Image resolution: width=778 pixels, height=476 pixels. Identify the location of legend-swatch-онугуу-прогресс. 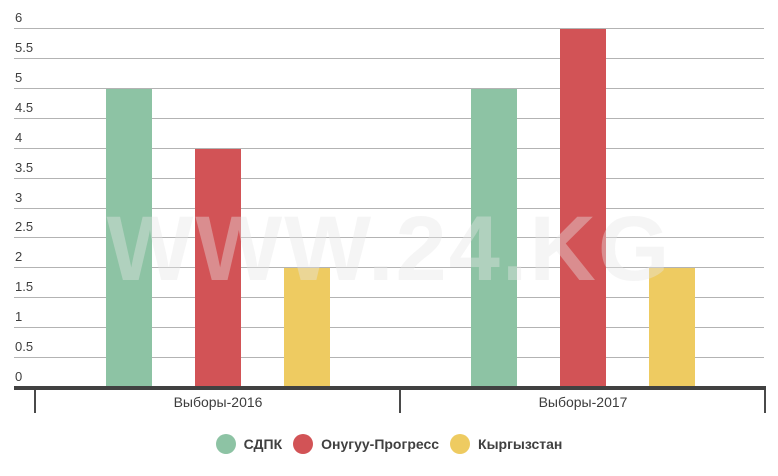
(303, 444).